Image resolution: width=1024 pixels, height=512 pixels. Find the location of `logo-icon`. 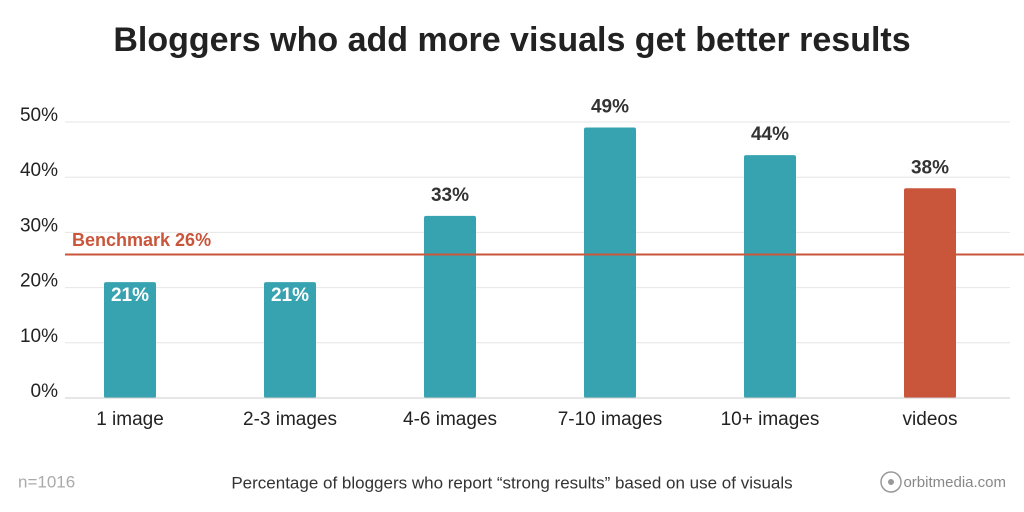

logo-icon is located at coordinates (891, 482).